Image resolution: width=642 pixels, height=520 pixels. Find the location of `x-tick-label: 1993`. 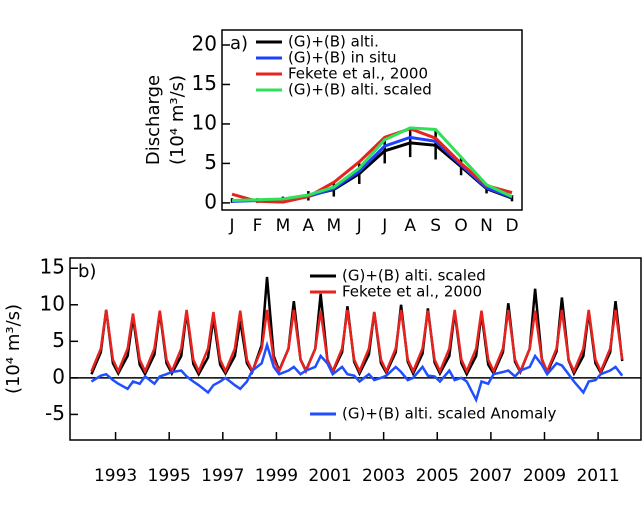

x-tick-label: 1993 is located at coordinates (115, 476).